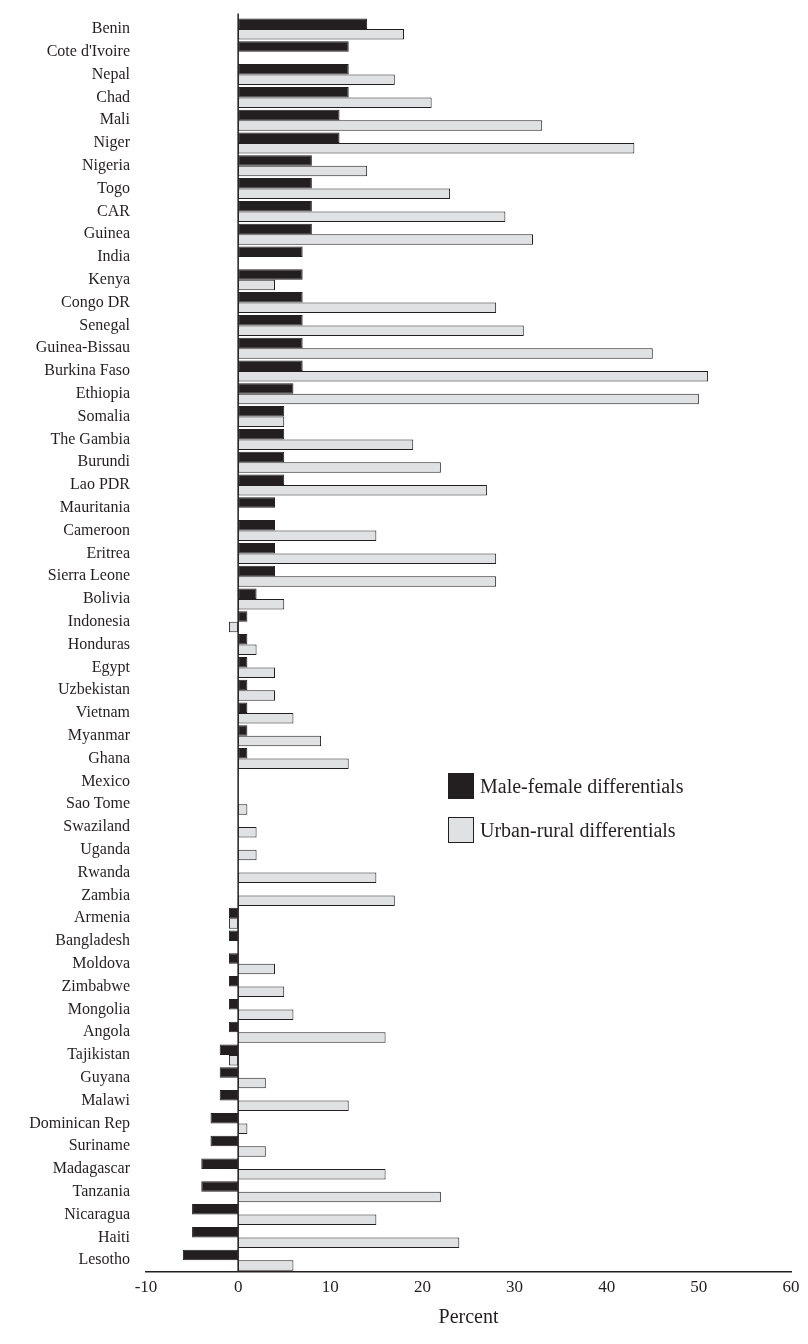 This screenshot has width=808, height=1344. What do you see at coordinates (114, 1236) in the screenshot?
I see `y-tick-label: Haiti` at bounding box center [114, 1236].